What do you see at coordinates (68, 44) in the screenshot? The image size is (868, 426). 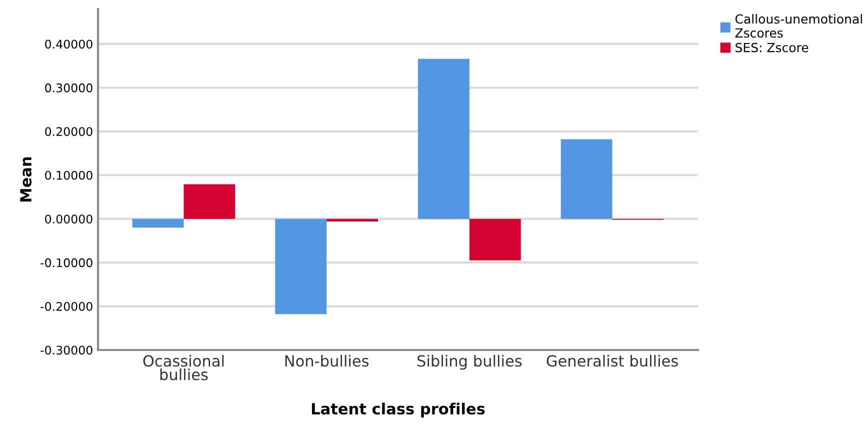 I see `y-tick-label: 0.40000` at bounding box center [68, 44].